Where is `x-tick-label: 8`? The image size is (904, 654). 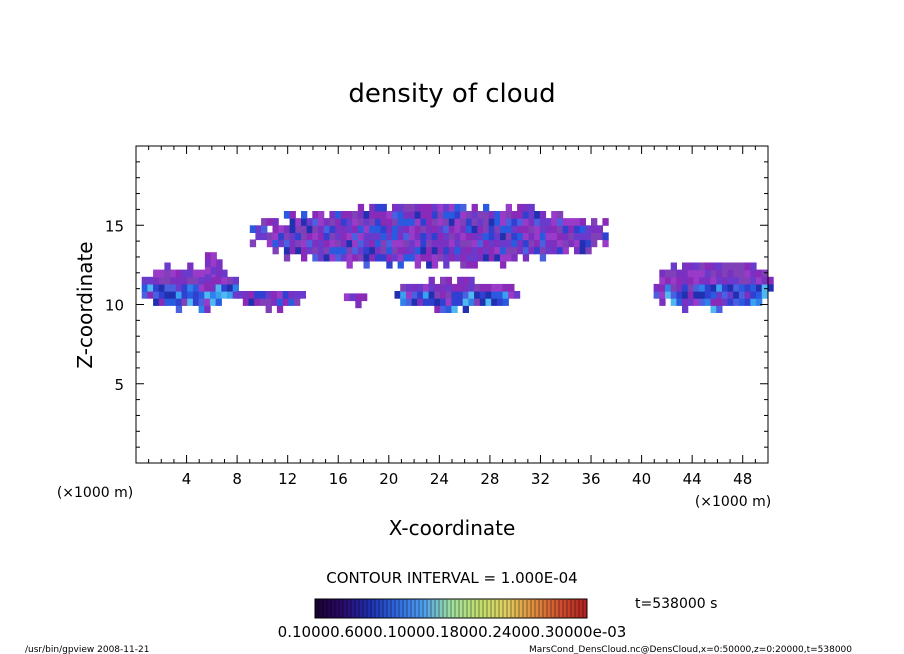 x-tick-label: 8 is located at coordinates (237, 479).